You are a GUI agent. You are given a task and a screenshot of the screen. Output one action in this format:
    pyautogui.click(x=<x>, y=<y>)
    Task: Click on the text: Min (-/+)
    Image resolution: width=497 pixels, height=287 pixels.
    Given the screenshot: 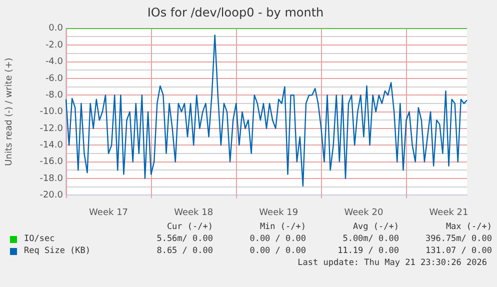 What is the action you would take?
    pyautogui.click(x=282, y=227)
    